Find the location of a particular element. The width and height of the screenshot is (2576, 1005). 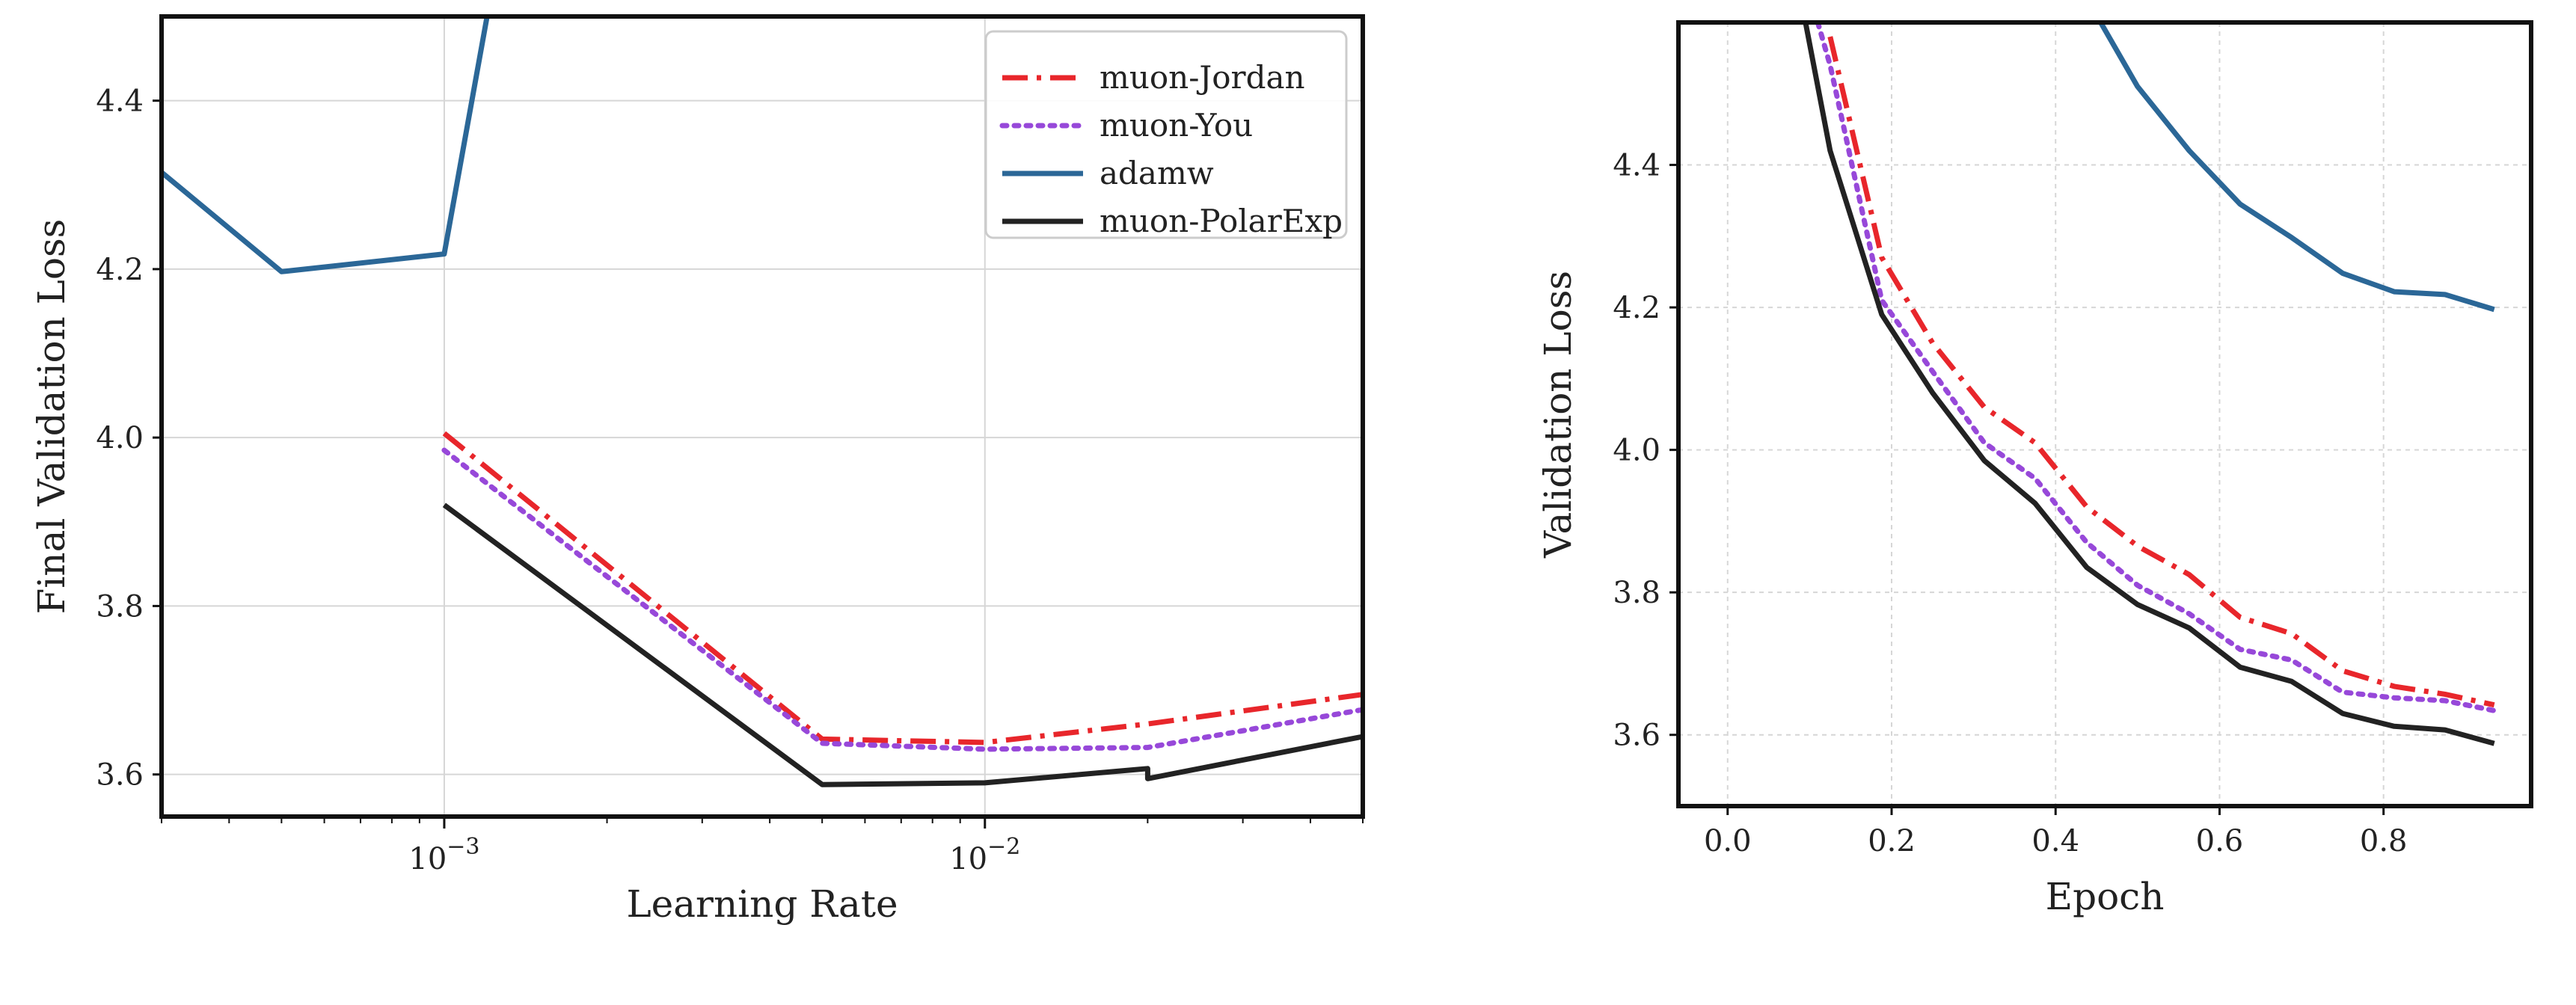

x-tick-label: 0.8 is located at coordinates (2384, 841).